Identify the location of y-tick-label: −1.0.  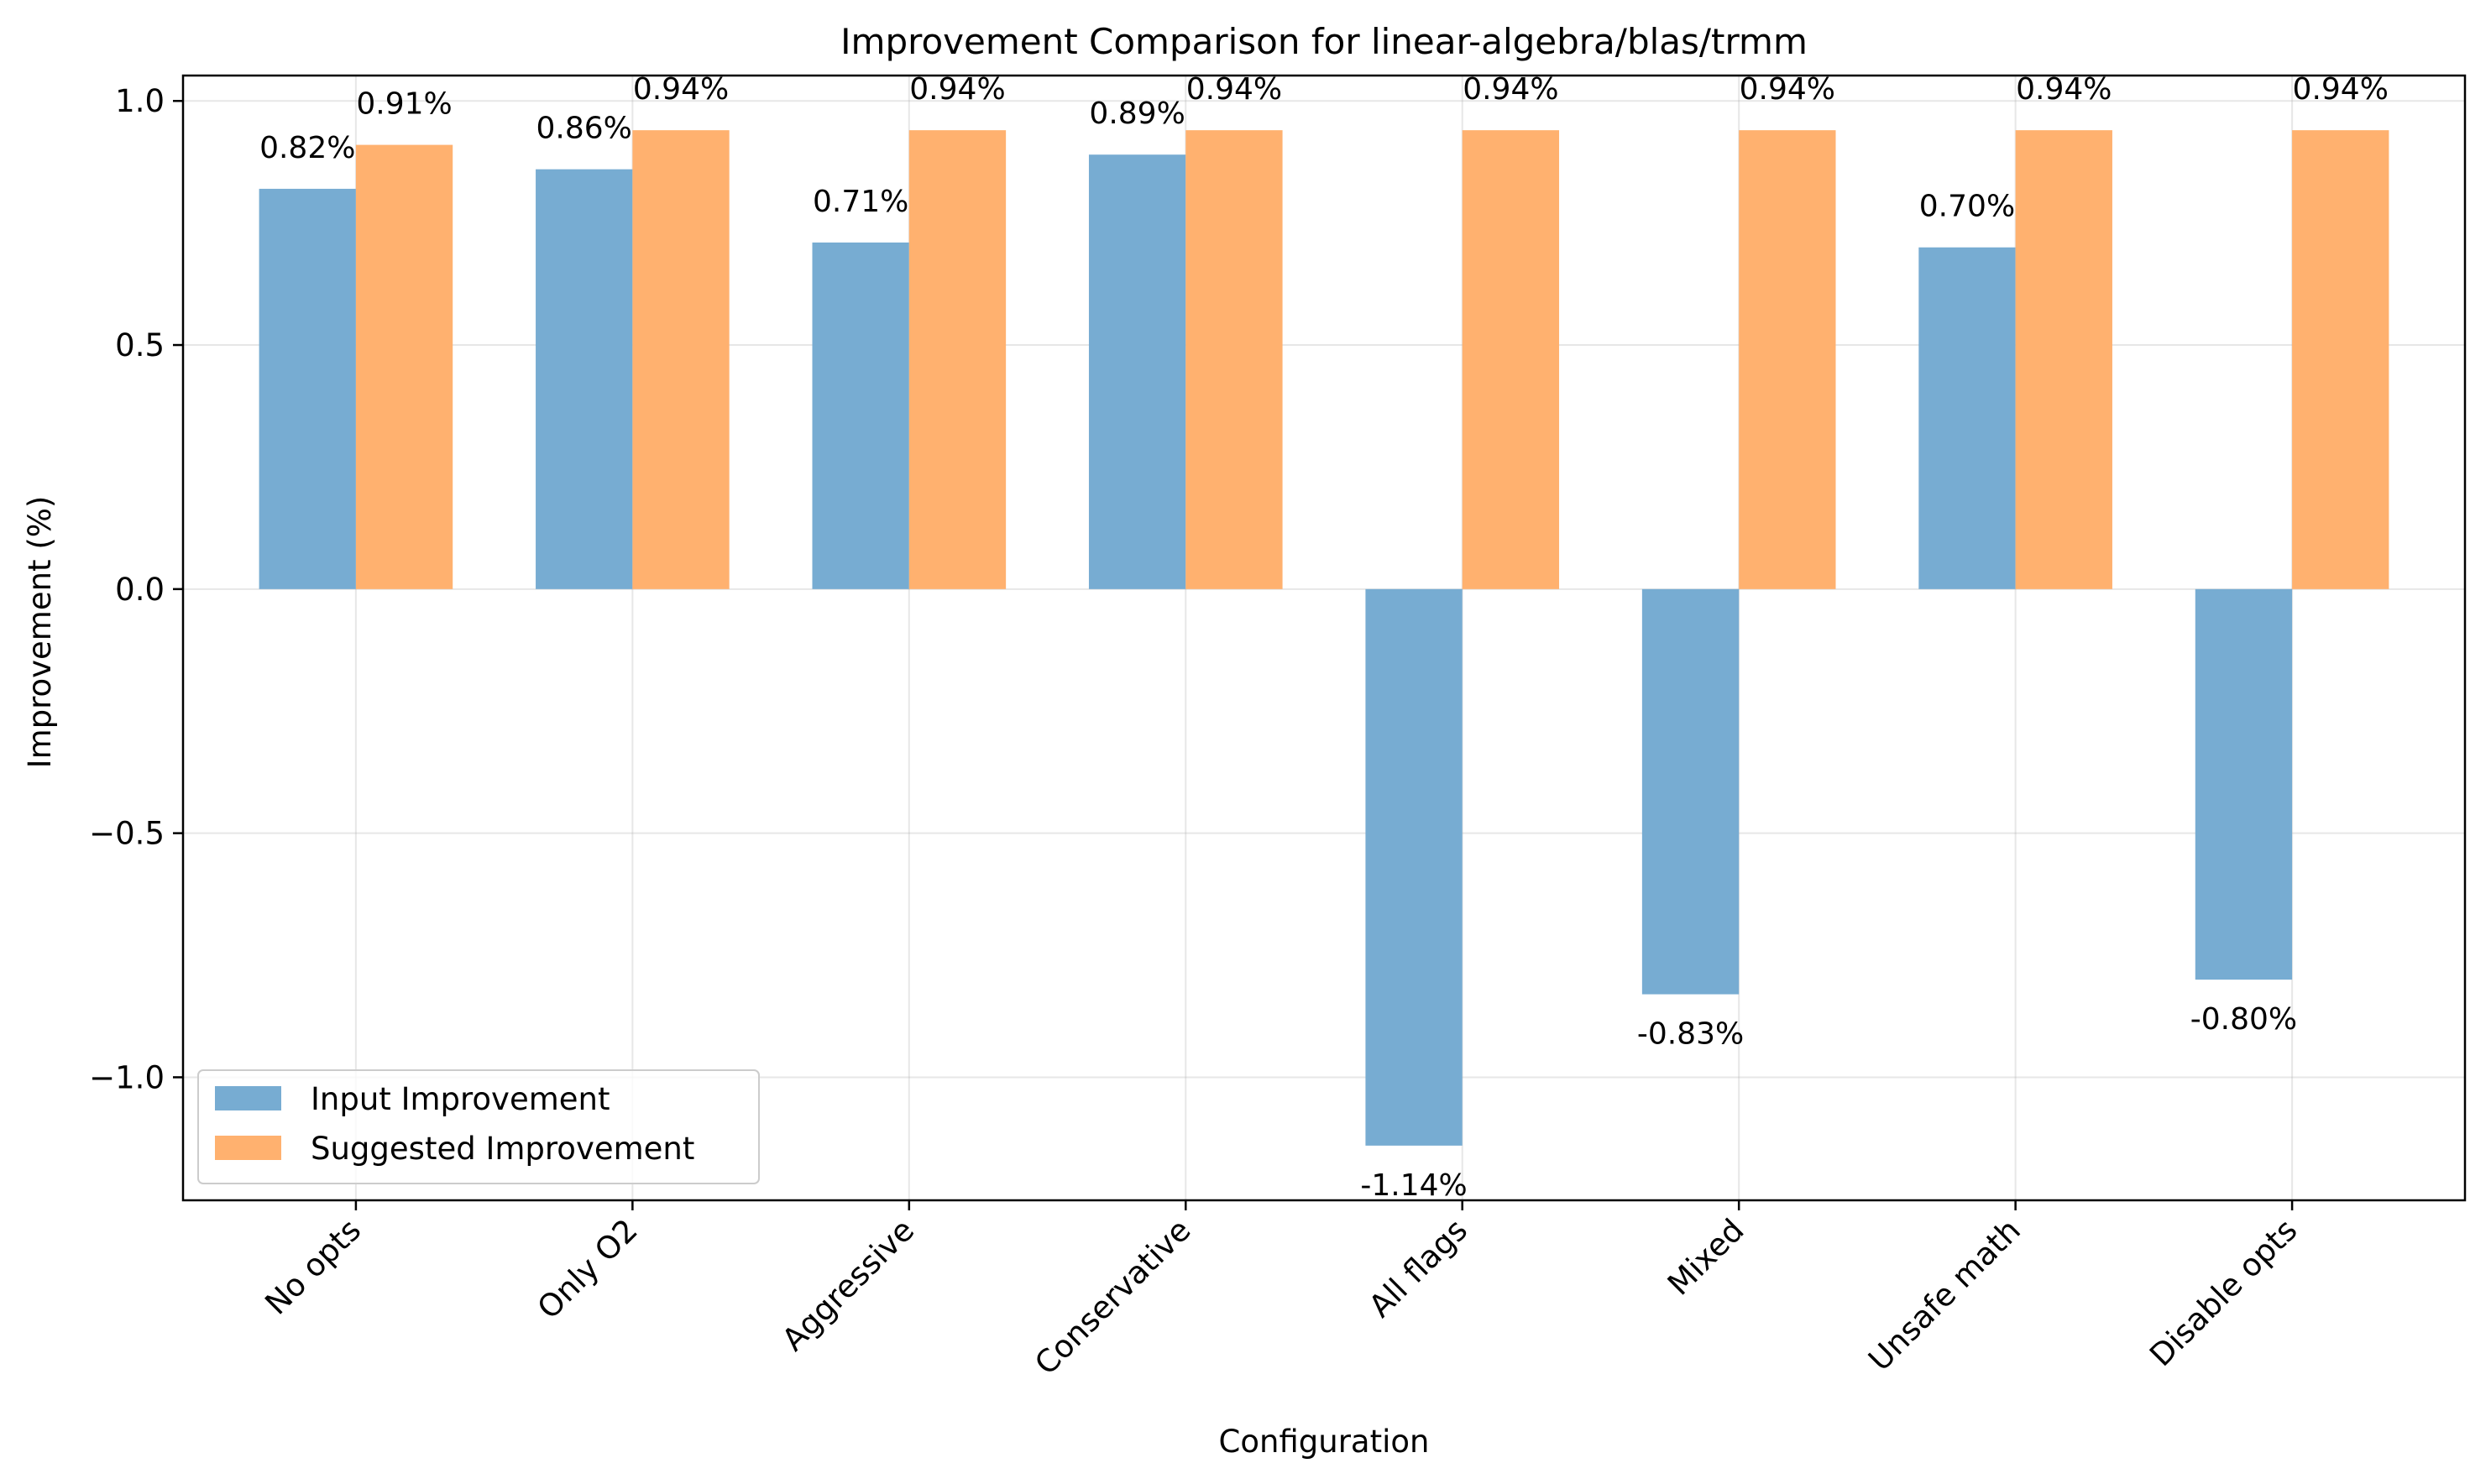
(127, 1077).